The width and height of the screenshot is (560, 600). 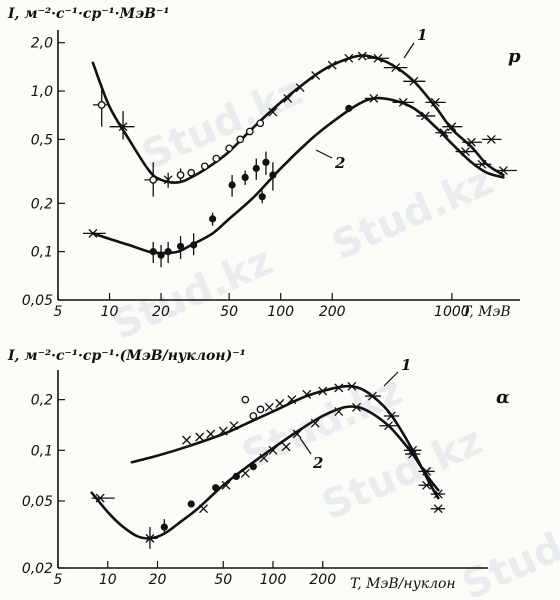 I want to click on y-tick-label: 0,1, so click(x=42, y=253).